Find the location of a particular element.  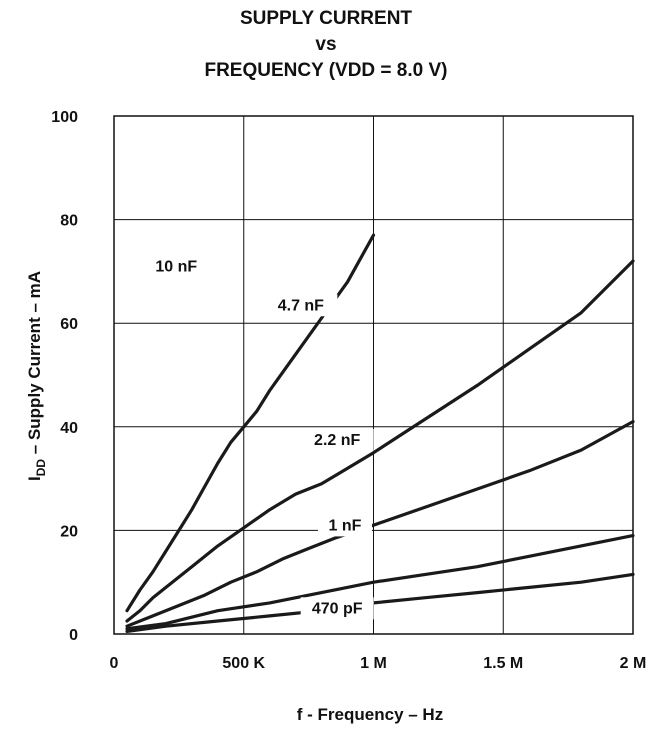

x-axis-label: f - Frequency – Hz is located at coordinates (370, 714).